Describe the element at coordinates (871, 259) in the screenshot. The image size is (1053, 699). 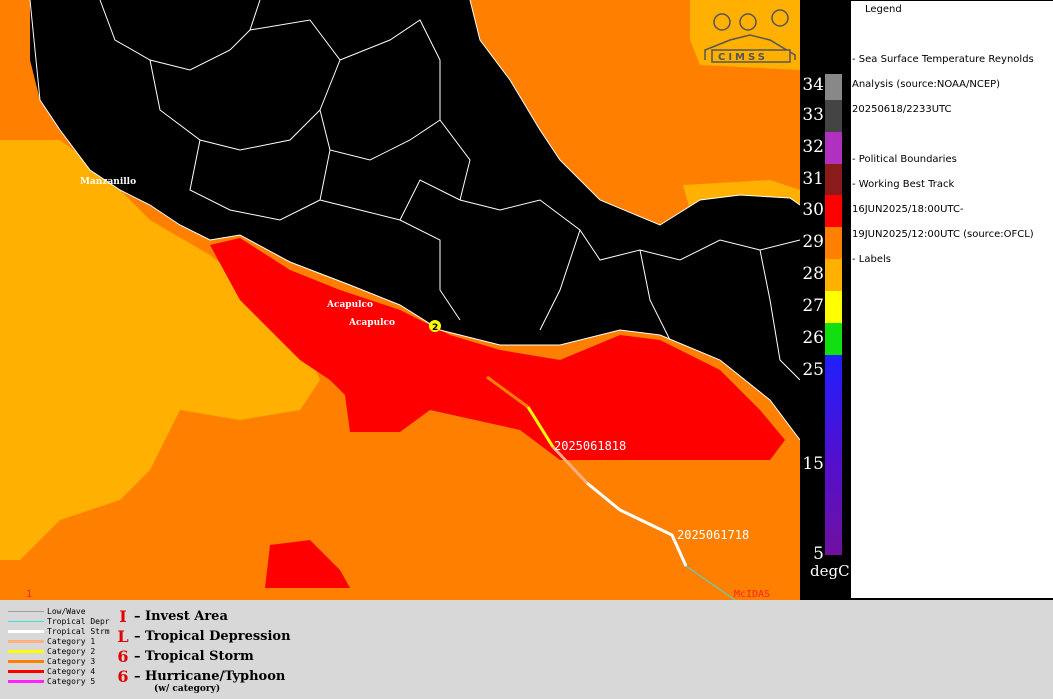
I see `legend-line-labels: - Labels` at that location.